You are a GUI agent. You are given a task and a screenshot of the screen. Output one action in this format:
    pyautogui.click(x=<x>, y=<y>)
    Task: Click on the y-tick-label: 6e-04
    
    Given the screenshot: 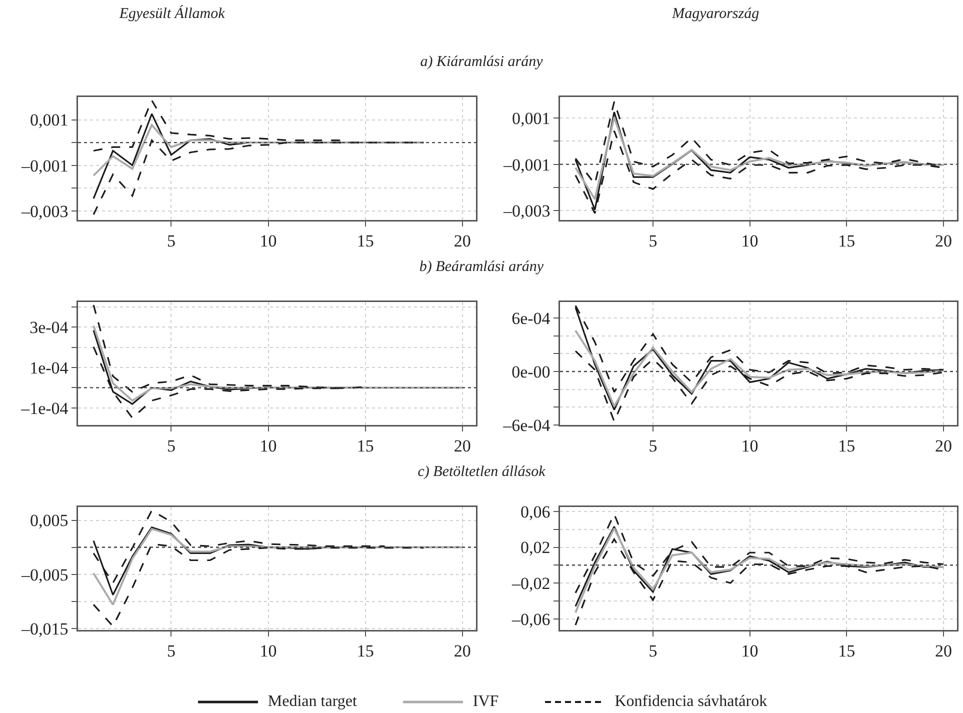 What is the action you would take?
    pyautogui.click(x=531, y=318)
    